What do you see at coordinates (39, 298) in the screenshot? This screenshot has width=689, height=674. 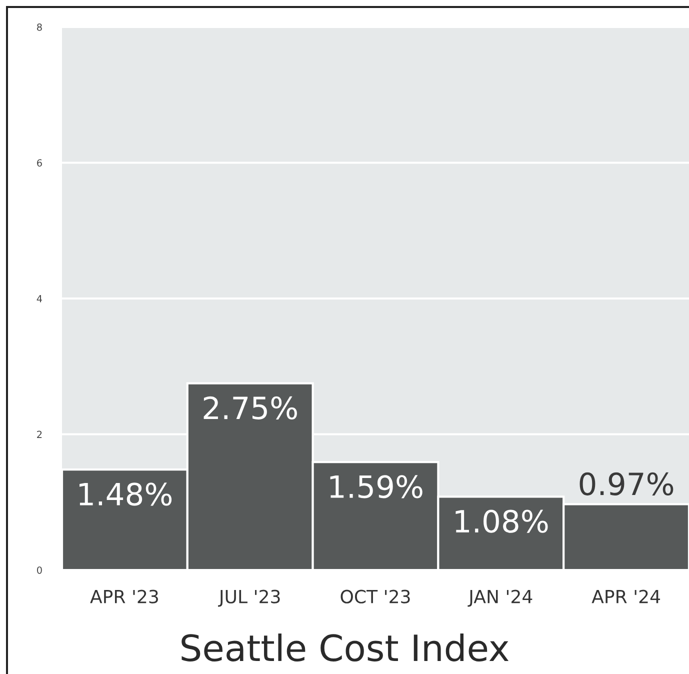 I see `y-tick-label: 4` at bounding box center [39, 298].